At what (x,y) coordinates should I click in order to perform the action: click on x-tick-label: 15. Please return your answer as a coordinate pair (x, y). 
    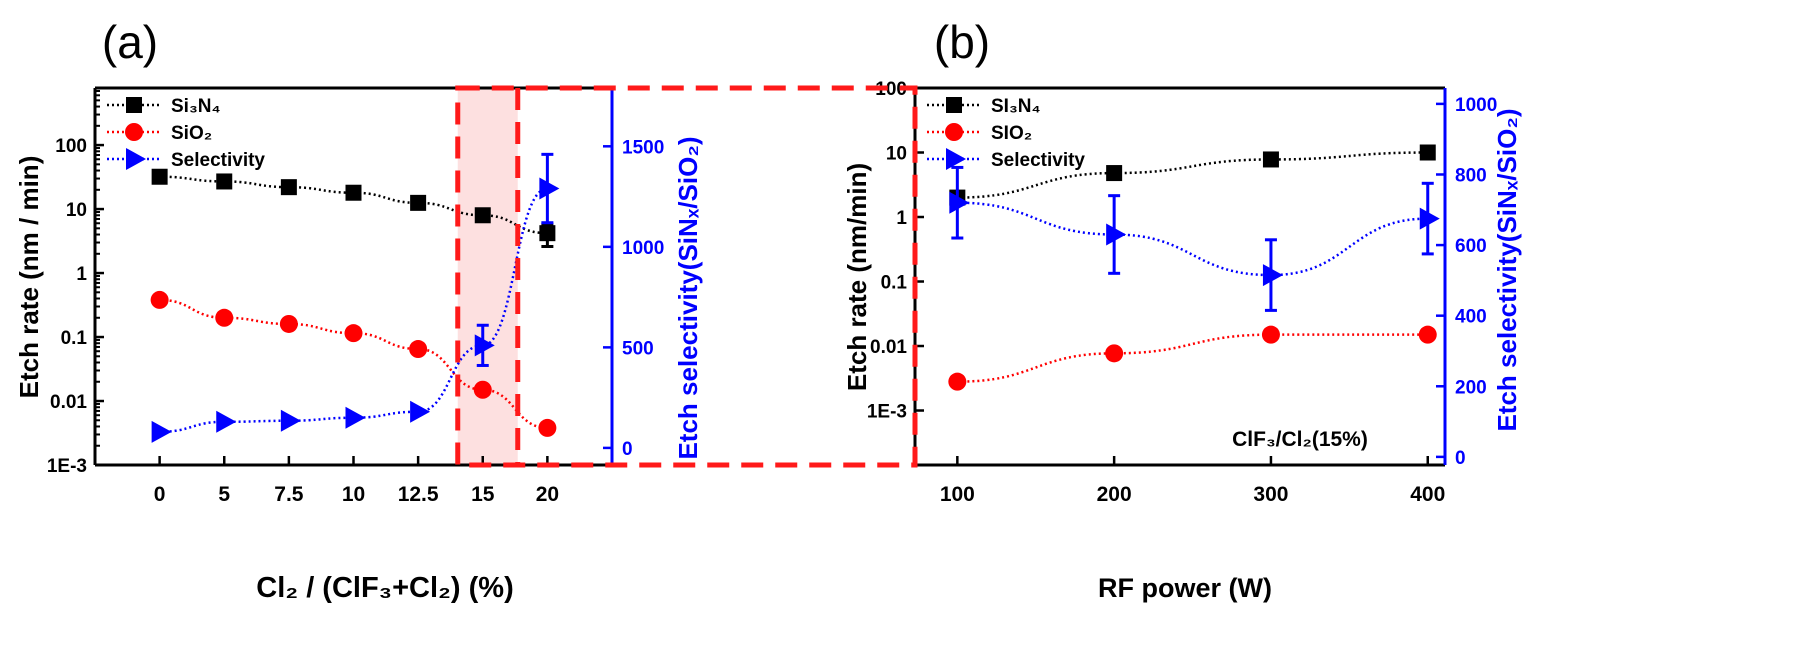
    Looking at the image, I should click on (483, 494).